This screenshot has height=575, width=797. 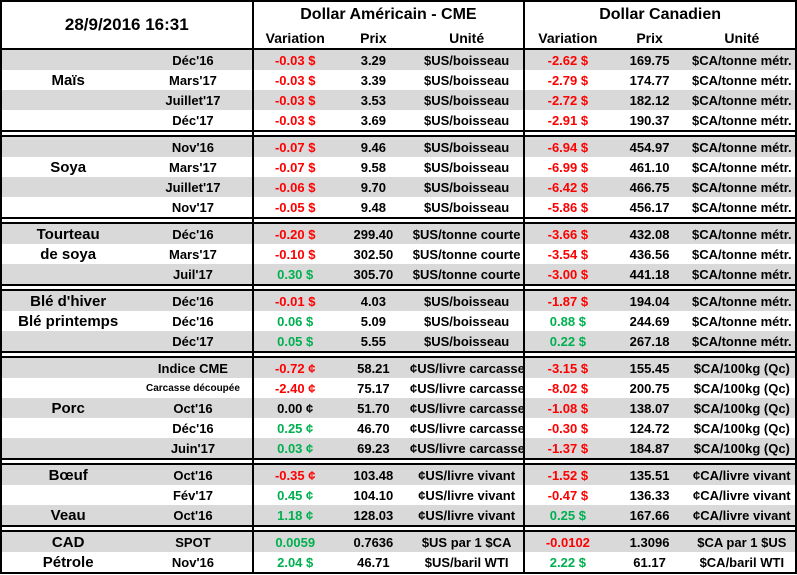 What do you see at coordinates (568, 495) in the screenshot?
I see `cell-ca-variation: -0.47 $` at bounding box center [568, 495].